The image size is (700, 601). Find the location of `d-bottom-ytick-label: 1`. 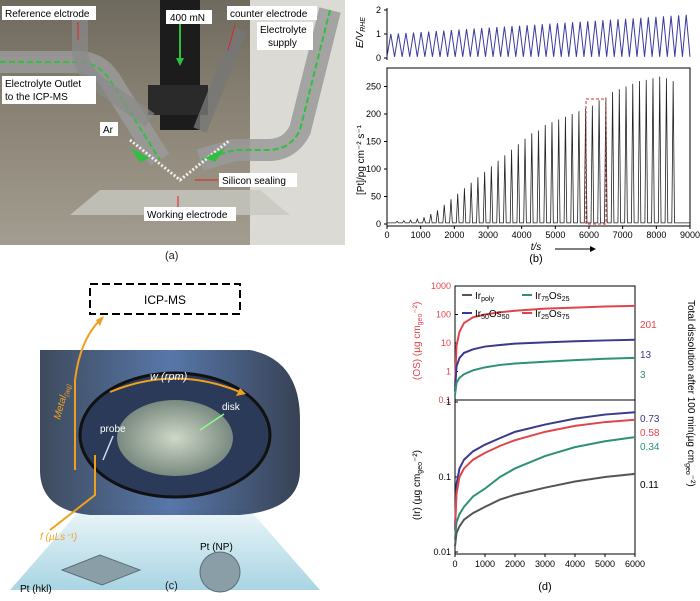

d-bottom-ytick-label: 1 is located at coordinates (448, 402).